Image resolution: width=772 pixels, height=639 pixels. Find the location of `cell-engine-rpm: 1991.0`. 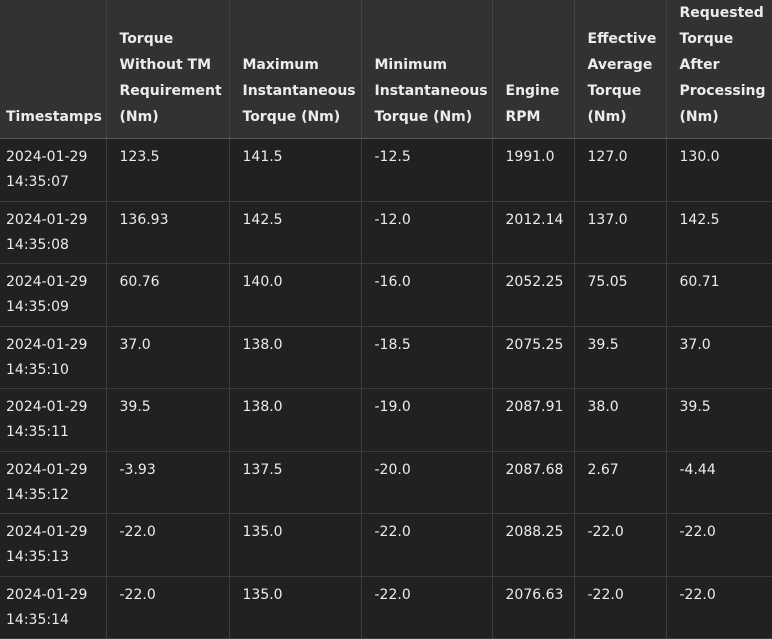

cell-engine-rpm: 1991.0 is located at coordinates (532, 170).